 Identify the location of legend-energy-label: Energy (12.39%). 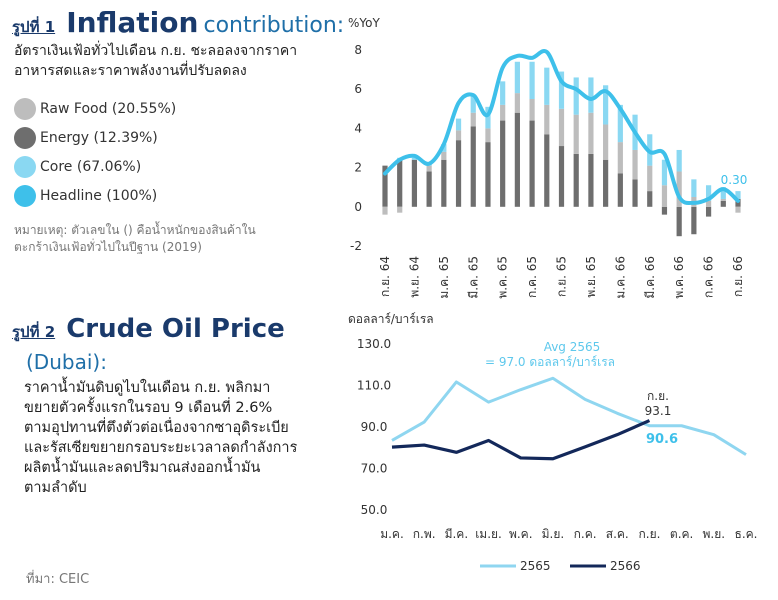
(99, 138).